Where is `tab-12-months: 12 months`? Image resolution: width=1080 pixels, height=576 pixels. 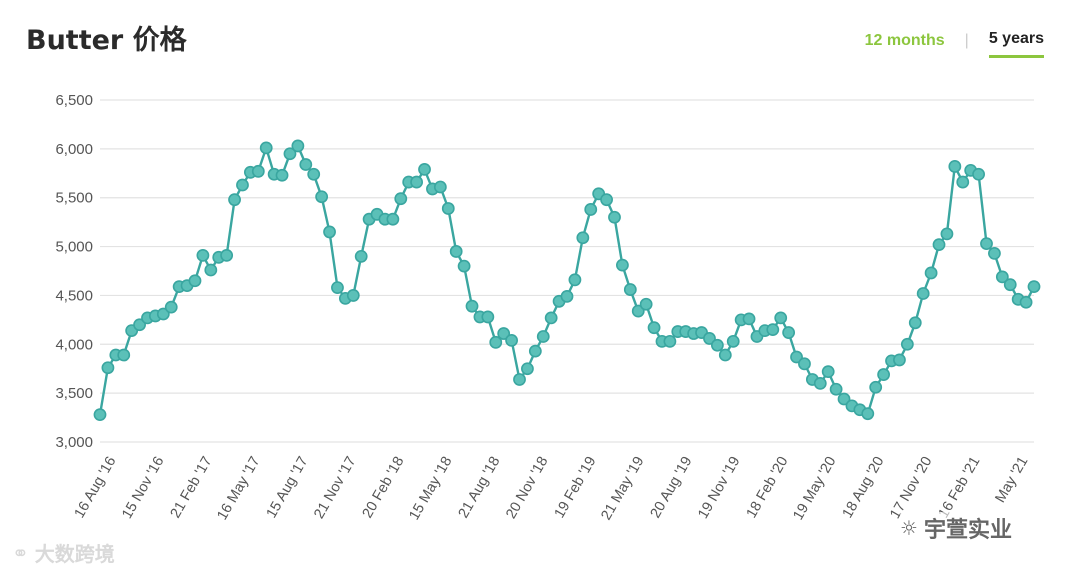 tab-12-months: 12 months is located at coordinates (904, 40).